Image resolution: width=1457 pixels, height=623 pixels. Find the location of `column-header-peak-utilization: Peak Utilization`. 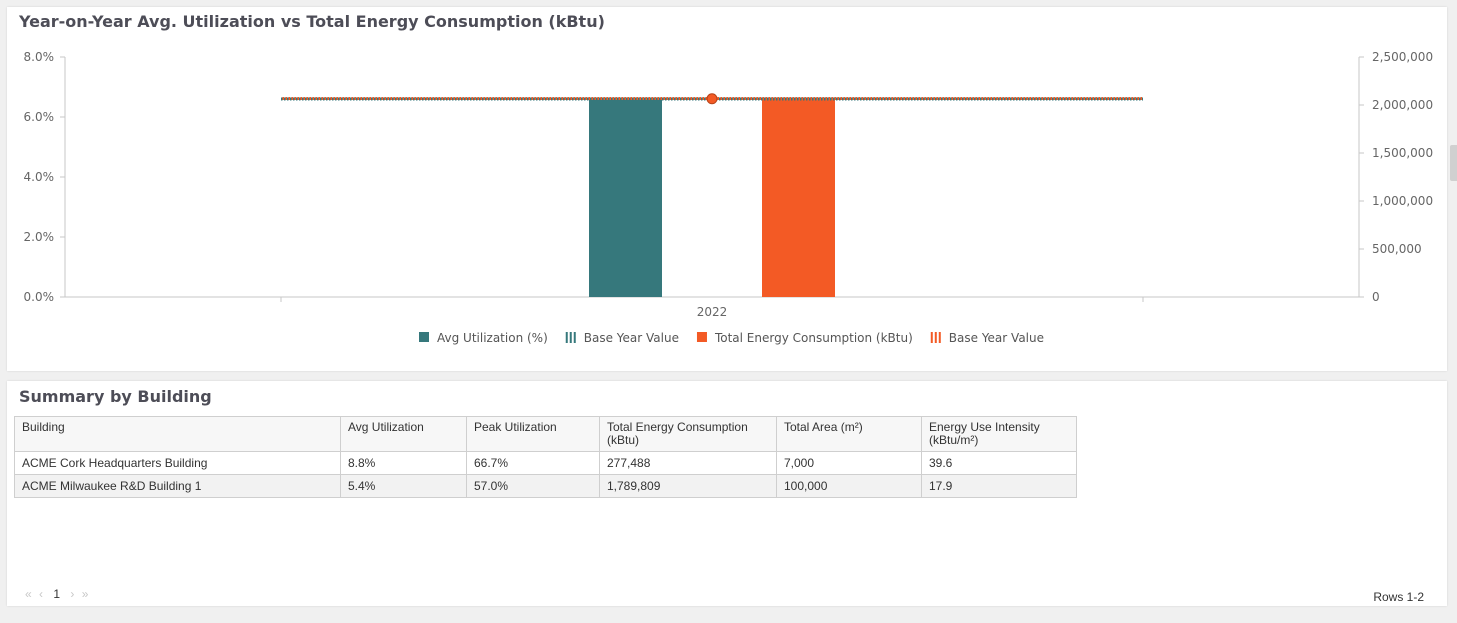

column-header-peak-utilization: Peak Utilization is located at coordinates (533, 434).